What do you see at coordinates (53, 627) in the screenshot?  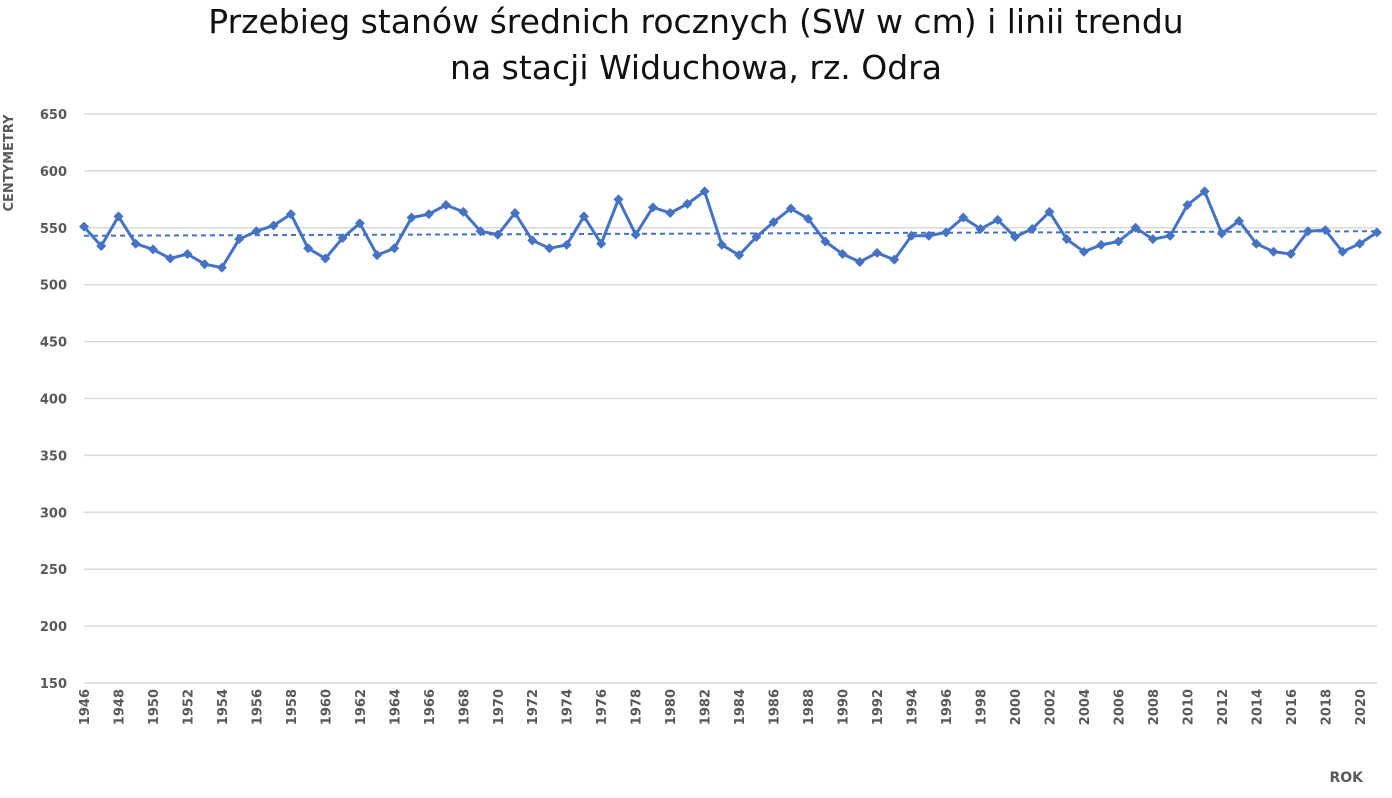 I see `y-tick-label: 200` at bounding box center [53, 627].